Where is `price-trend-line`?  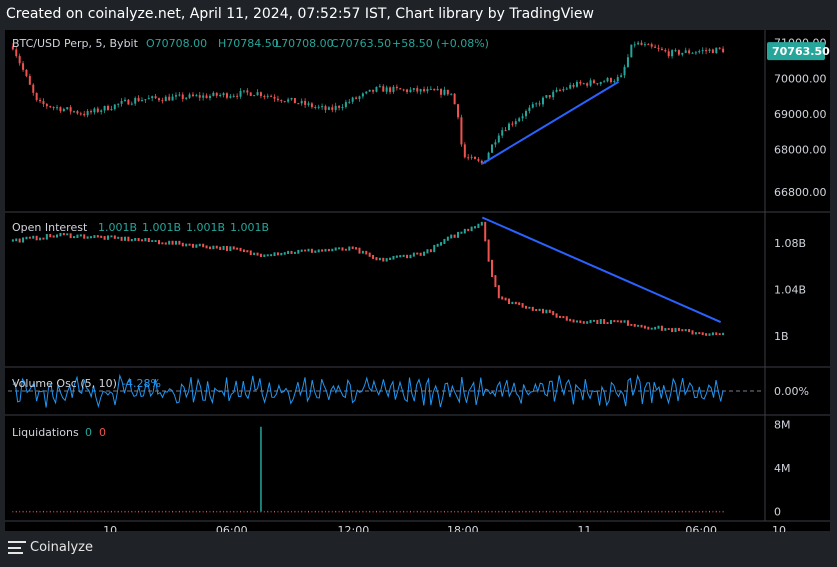 price-trend-line is located at coordinates (550, 122).